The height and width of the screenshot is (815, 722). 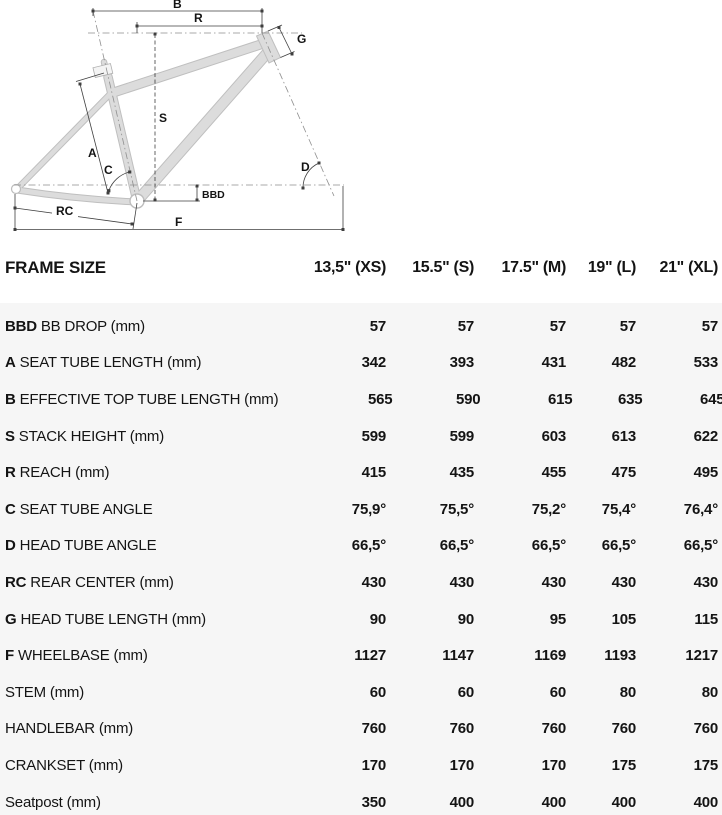 I want to click on row-label: D HEAD TUBE ANGLE, so click(x=138, y=545).